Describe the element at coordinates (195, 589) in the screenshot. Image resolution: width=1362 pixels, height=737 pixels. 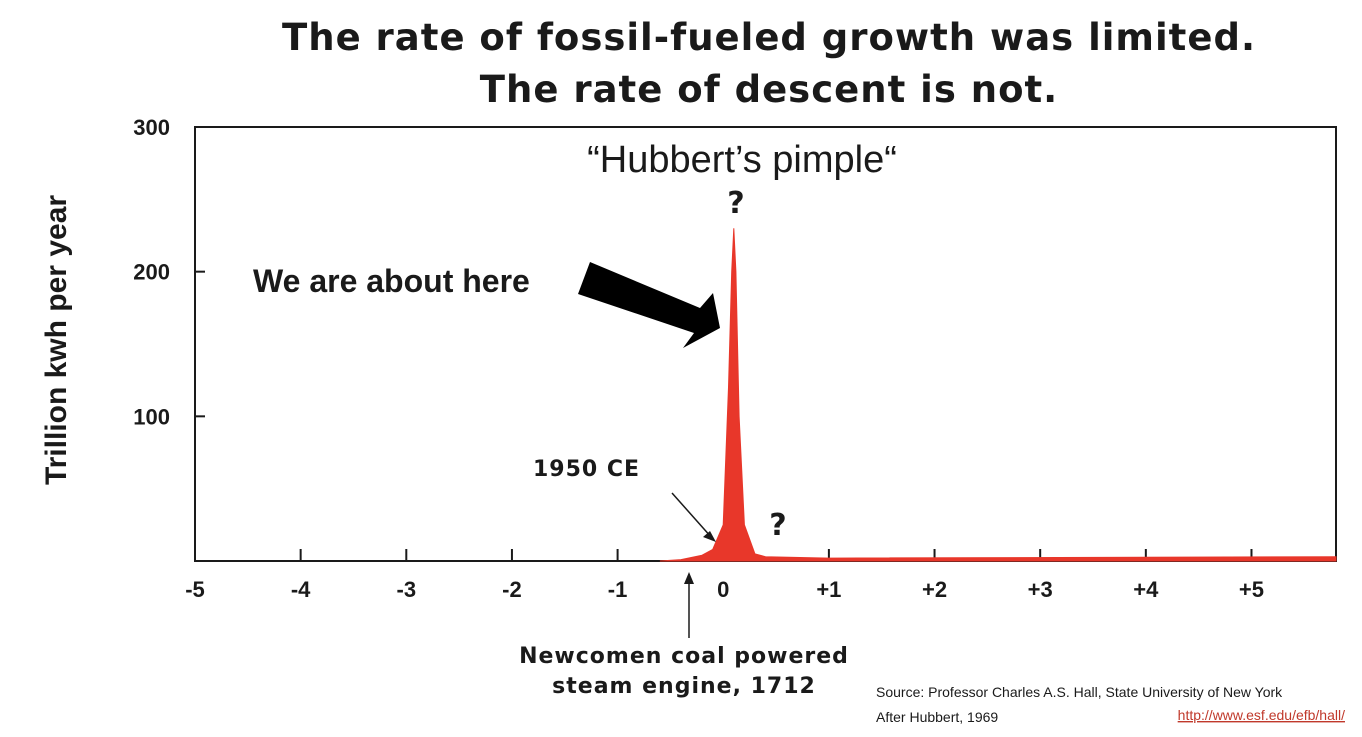
I see `x-tick-label: -5` at that location.